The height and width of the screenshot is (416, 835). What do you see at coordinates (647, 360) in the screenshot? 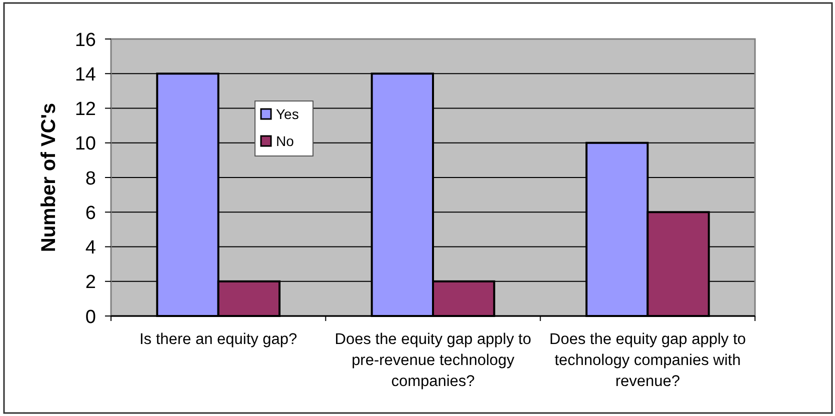
I see `x-tick-label: Does the equity gap apply to technology companies with revenue?` at bounding box center [647, 360].